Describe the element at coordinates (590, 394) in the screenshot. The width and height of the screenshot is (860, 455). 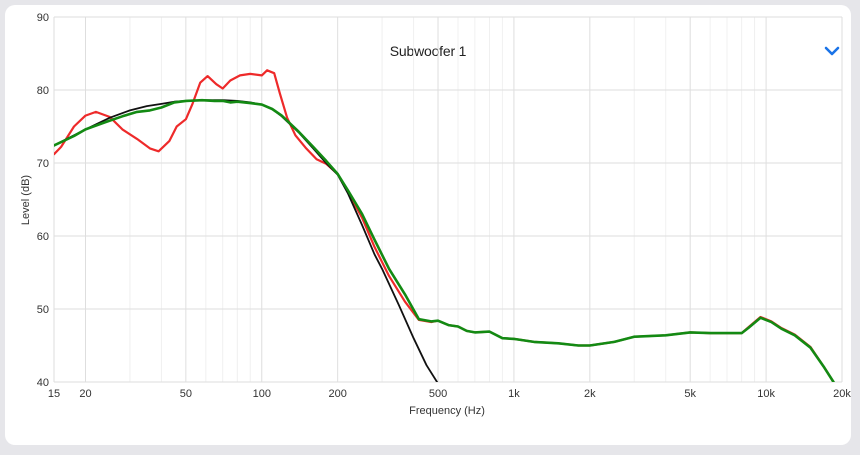
I see `x-tick-label: 2k` at that location.